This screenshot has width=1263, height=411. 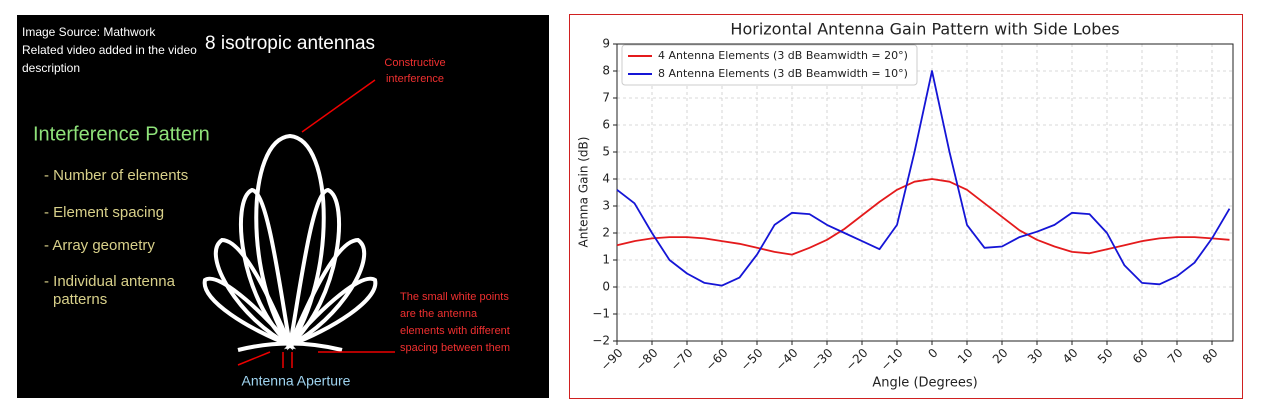 I want to click on bullet: - Array geometry, so click(x=99, y=245).